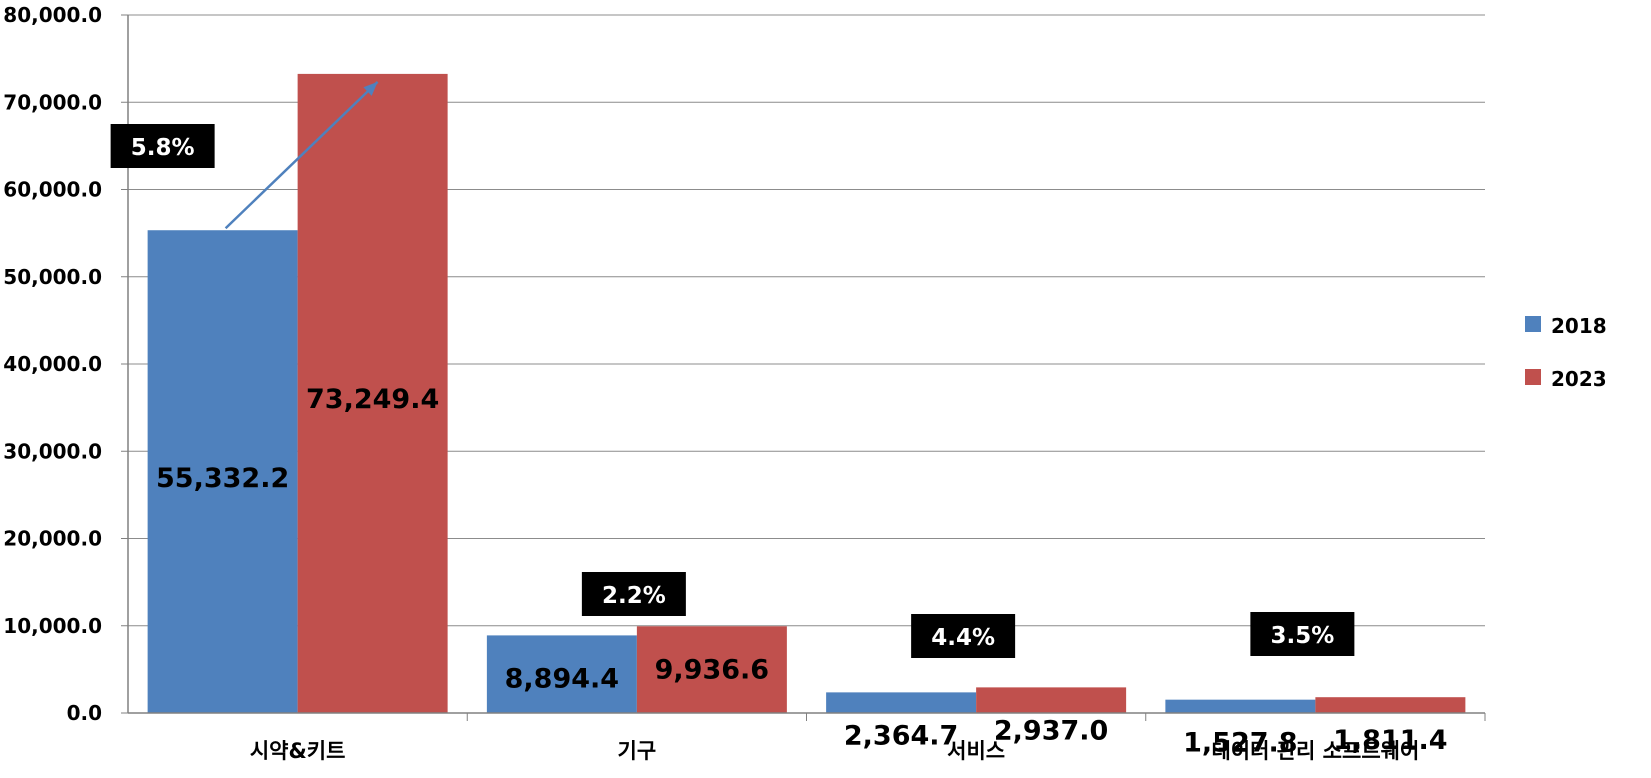  I want to click on bar-2023-instruments, so click(711, 669).